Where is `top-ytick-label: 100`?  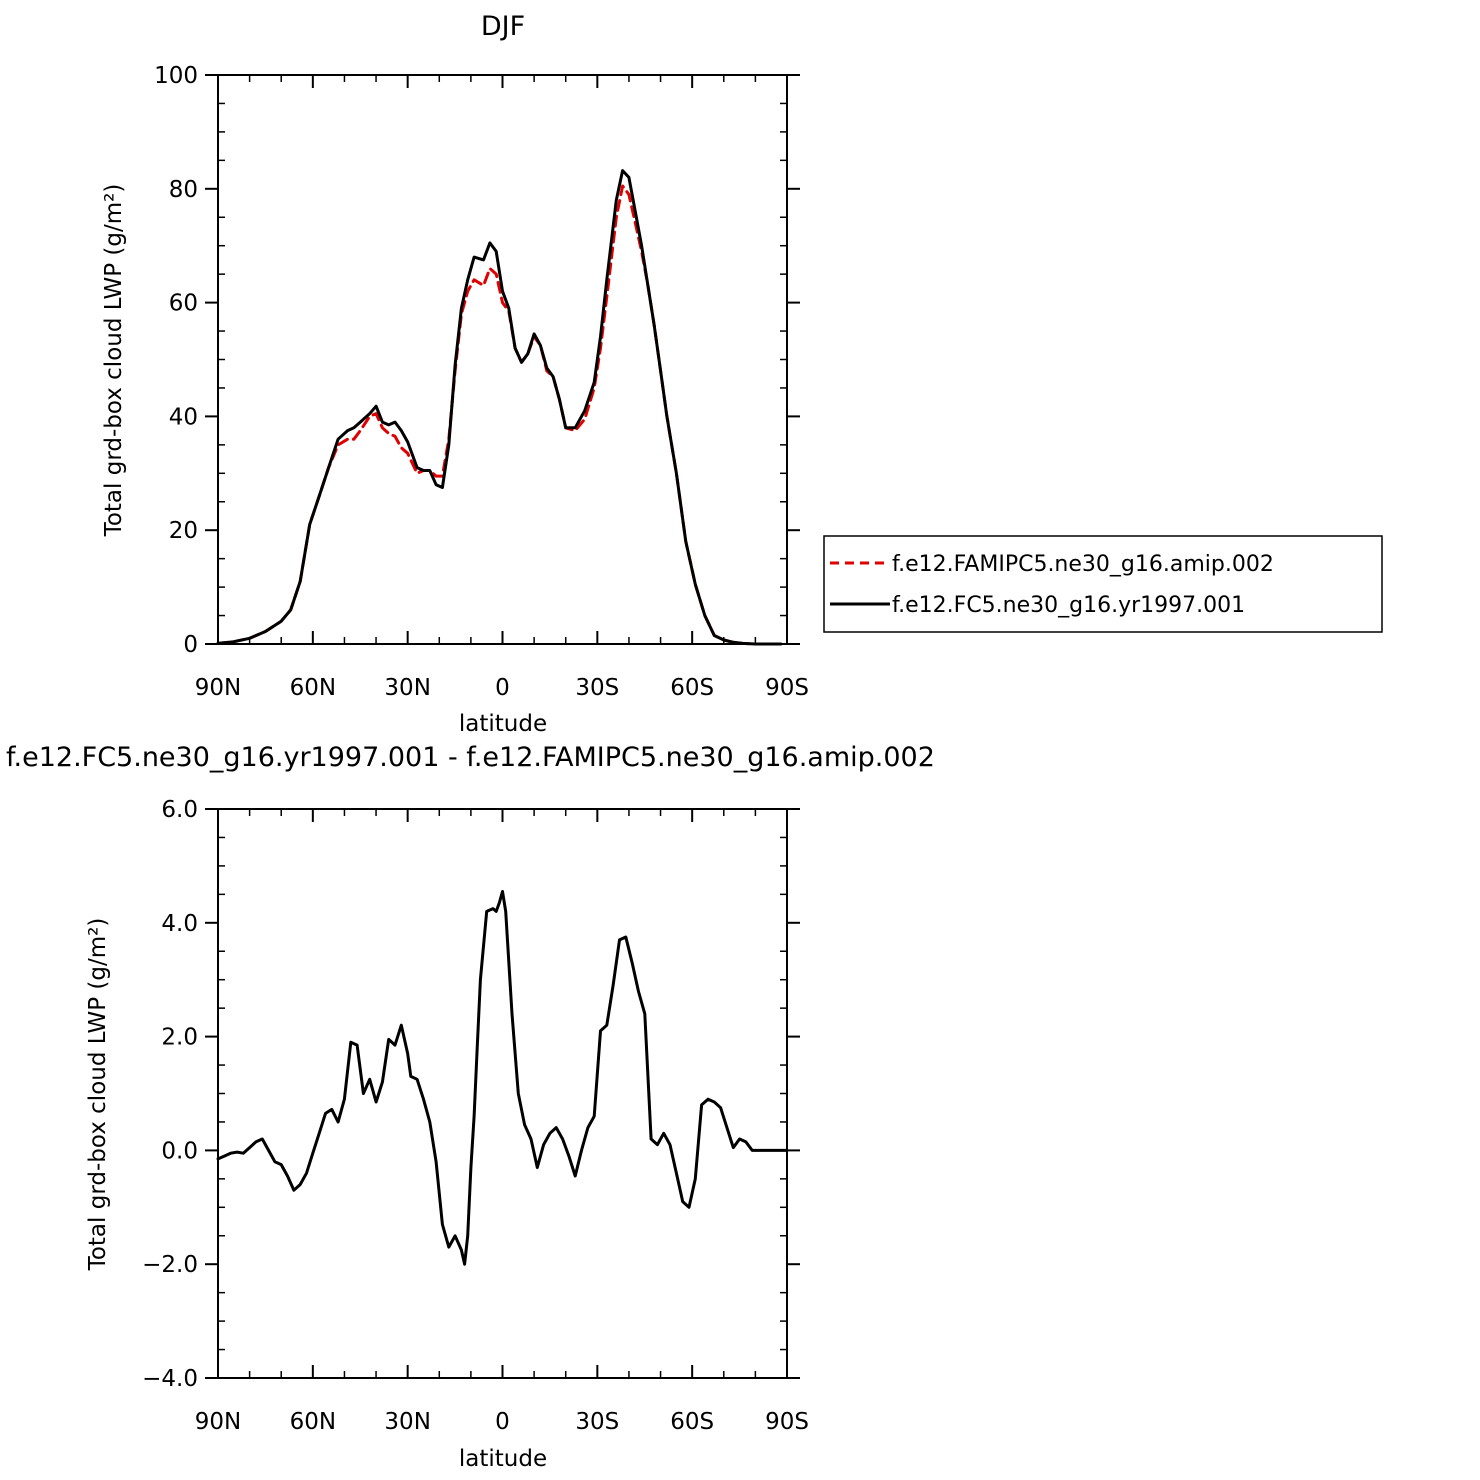 top-ytick-label: 100 is located at coordinates (176, 76).